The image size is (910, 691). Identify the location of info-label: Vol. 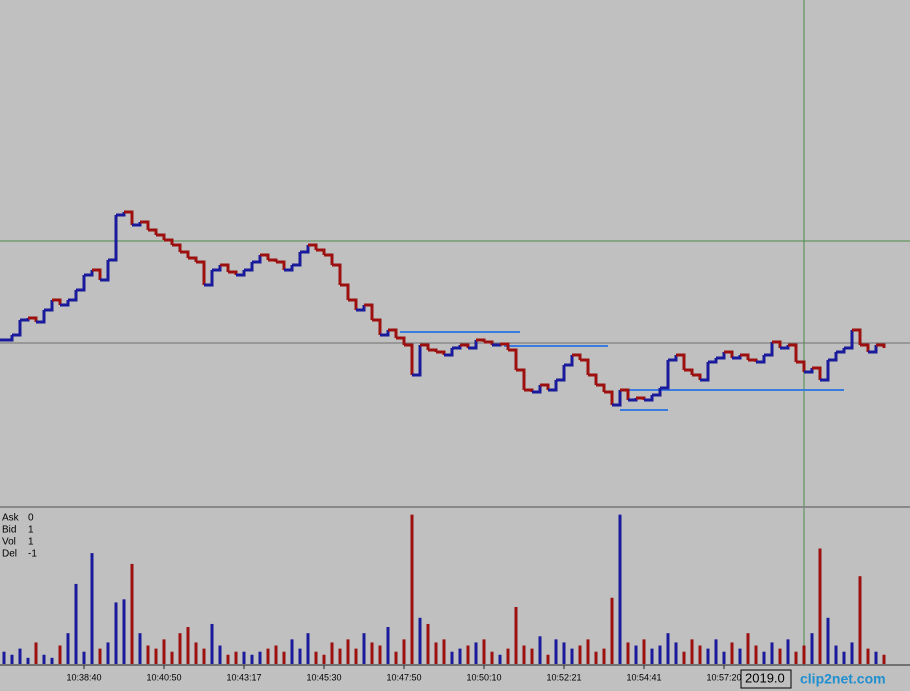
(9, 542).